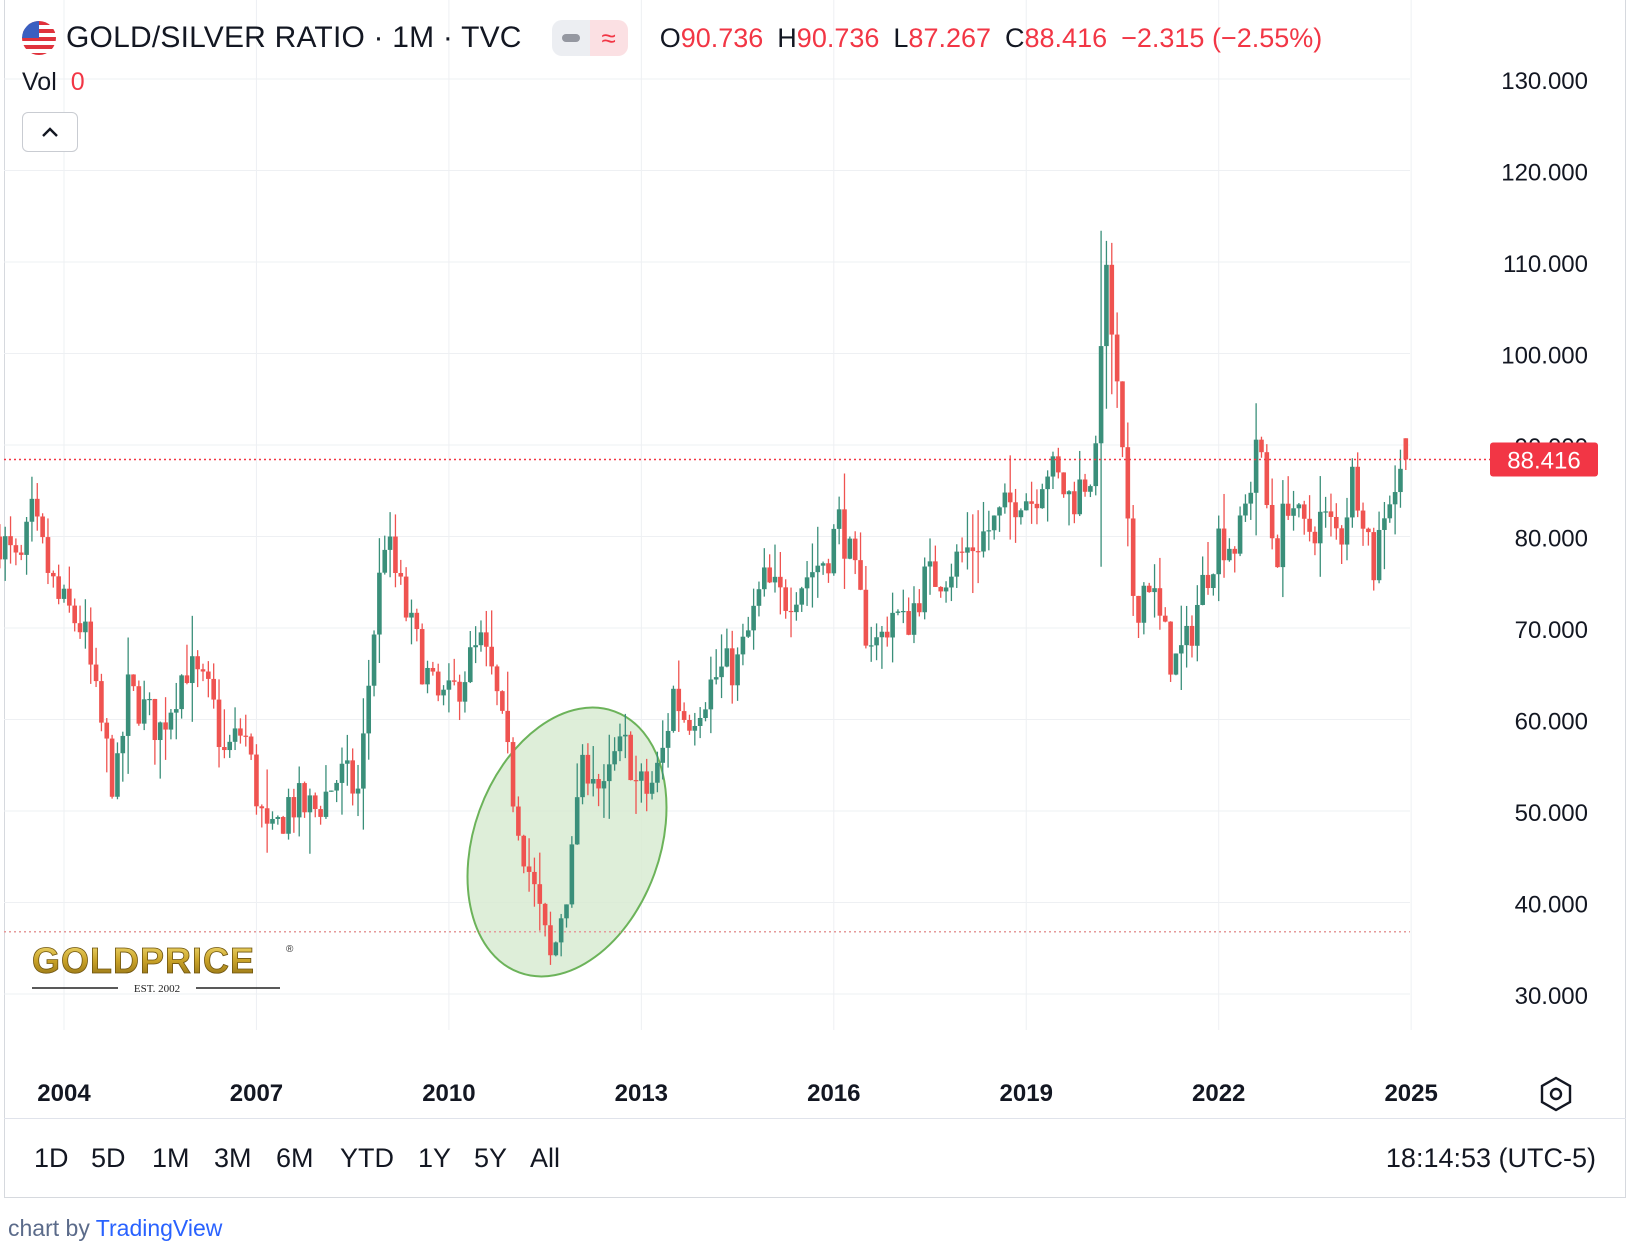 This screenshot has height=1252, width=1628. I want to click on range-all-button: All, so click(545, 1158).